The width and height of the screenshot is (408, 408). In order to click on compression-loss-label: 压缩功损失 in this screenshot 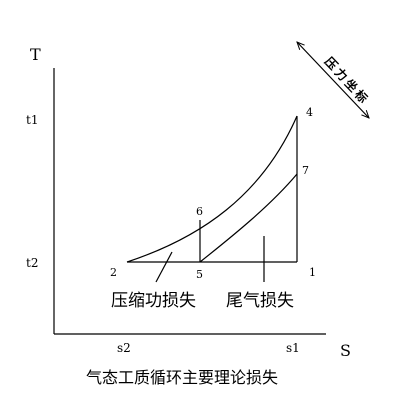, I will do `click(153, 301)`.